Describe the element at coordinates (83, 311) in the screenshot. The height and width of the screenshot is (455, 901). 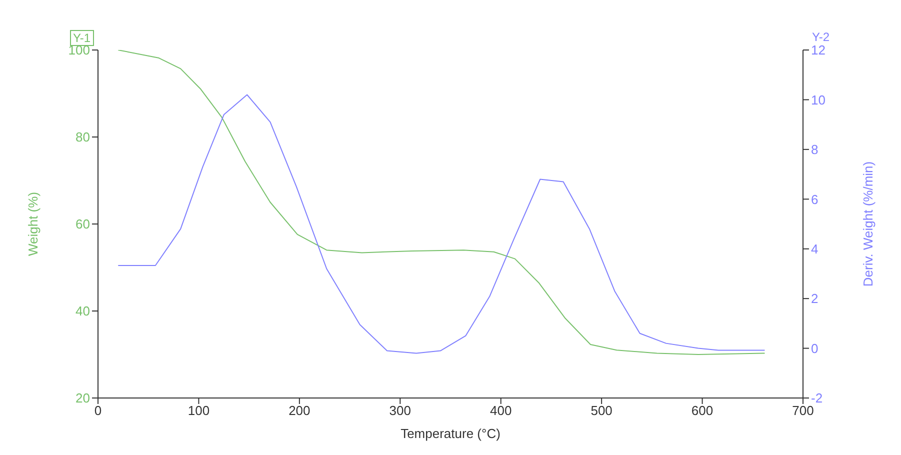
I see `y-tick-label: 40` at that location.